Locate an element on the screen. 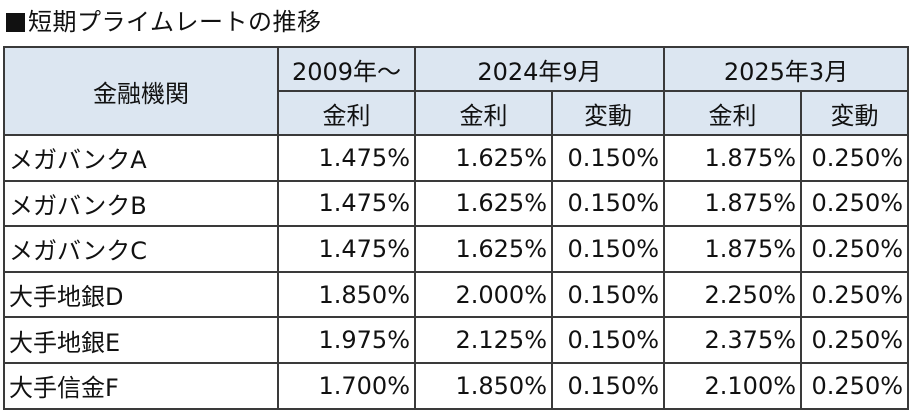 The image size is (910, 411). table-row: 大手地銀D 1.850% 2.000% 0.150% 2.250% 0.250% is located at coordinates (456, 294).